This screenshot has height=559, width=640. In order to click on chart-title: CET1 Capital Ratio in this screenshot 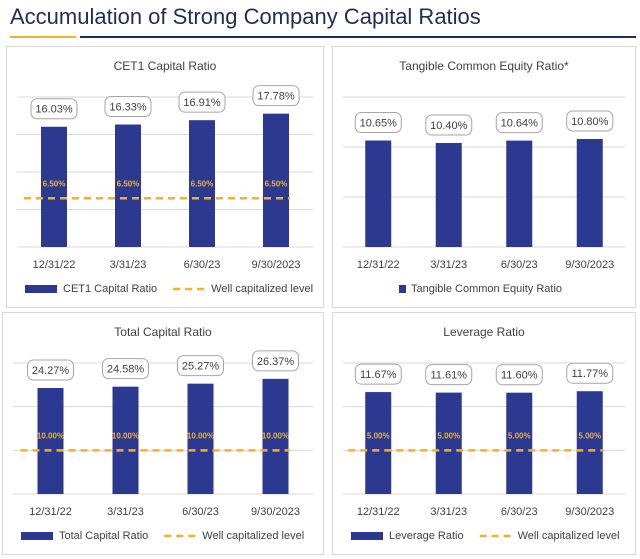, I will do `click(165, 66)`.